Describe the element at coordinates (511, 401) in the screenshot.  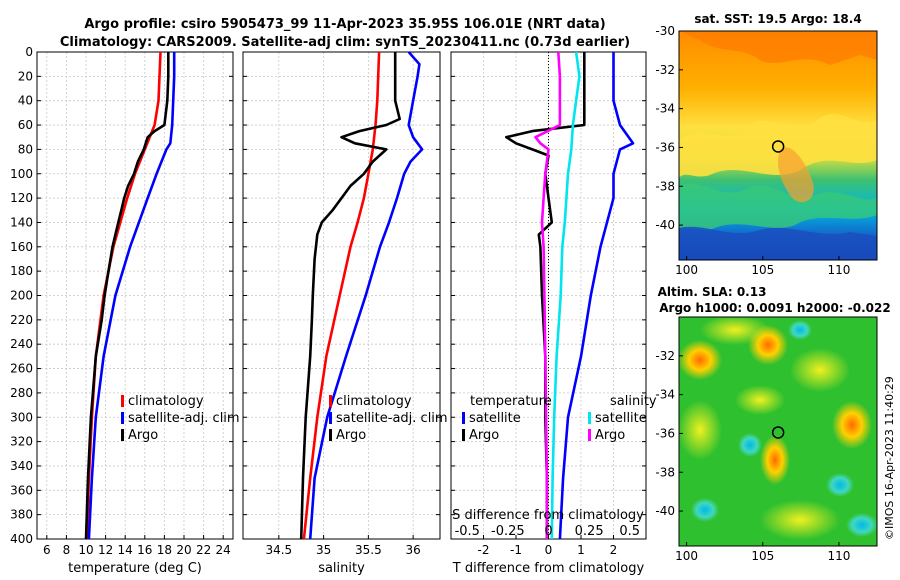
I see `legend-title-temperature: temperature` at that location.